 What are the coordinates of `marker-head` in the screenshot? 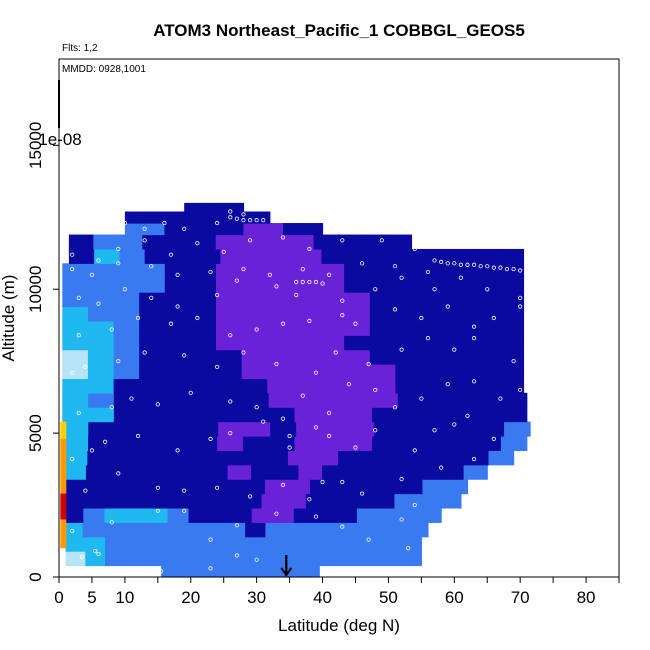 It's located at (286, 572).